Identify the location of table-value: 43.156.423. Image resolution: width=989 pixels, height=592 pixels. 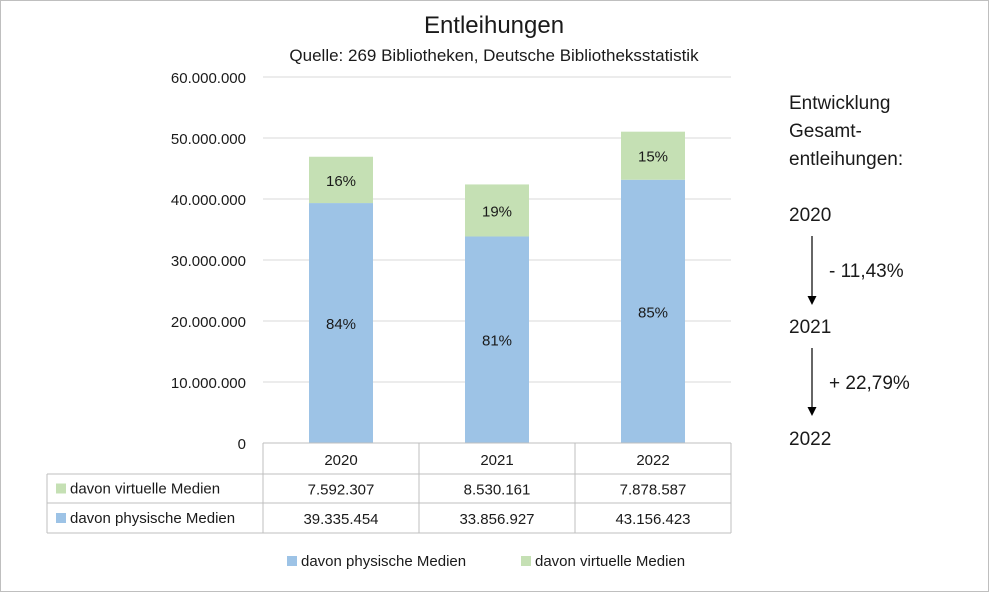
(652, 519).